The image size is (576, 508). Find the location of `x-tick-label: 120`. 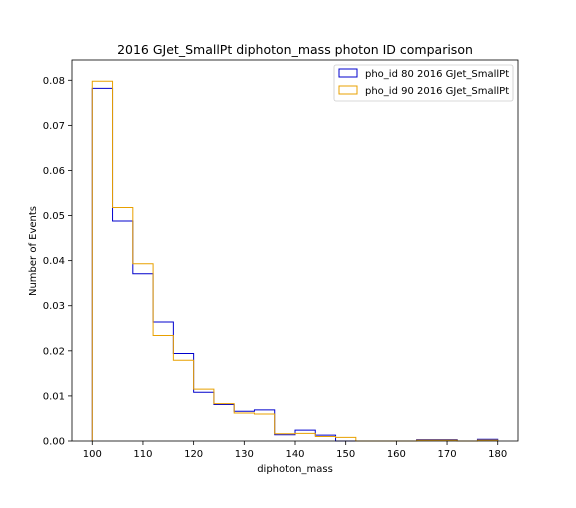

x-tick-label: 120 is located at coordinates (193, 454).